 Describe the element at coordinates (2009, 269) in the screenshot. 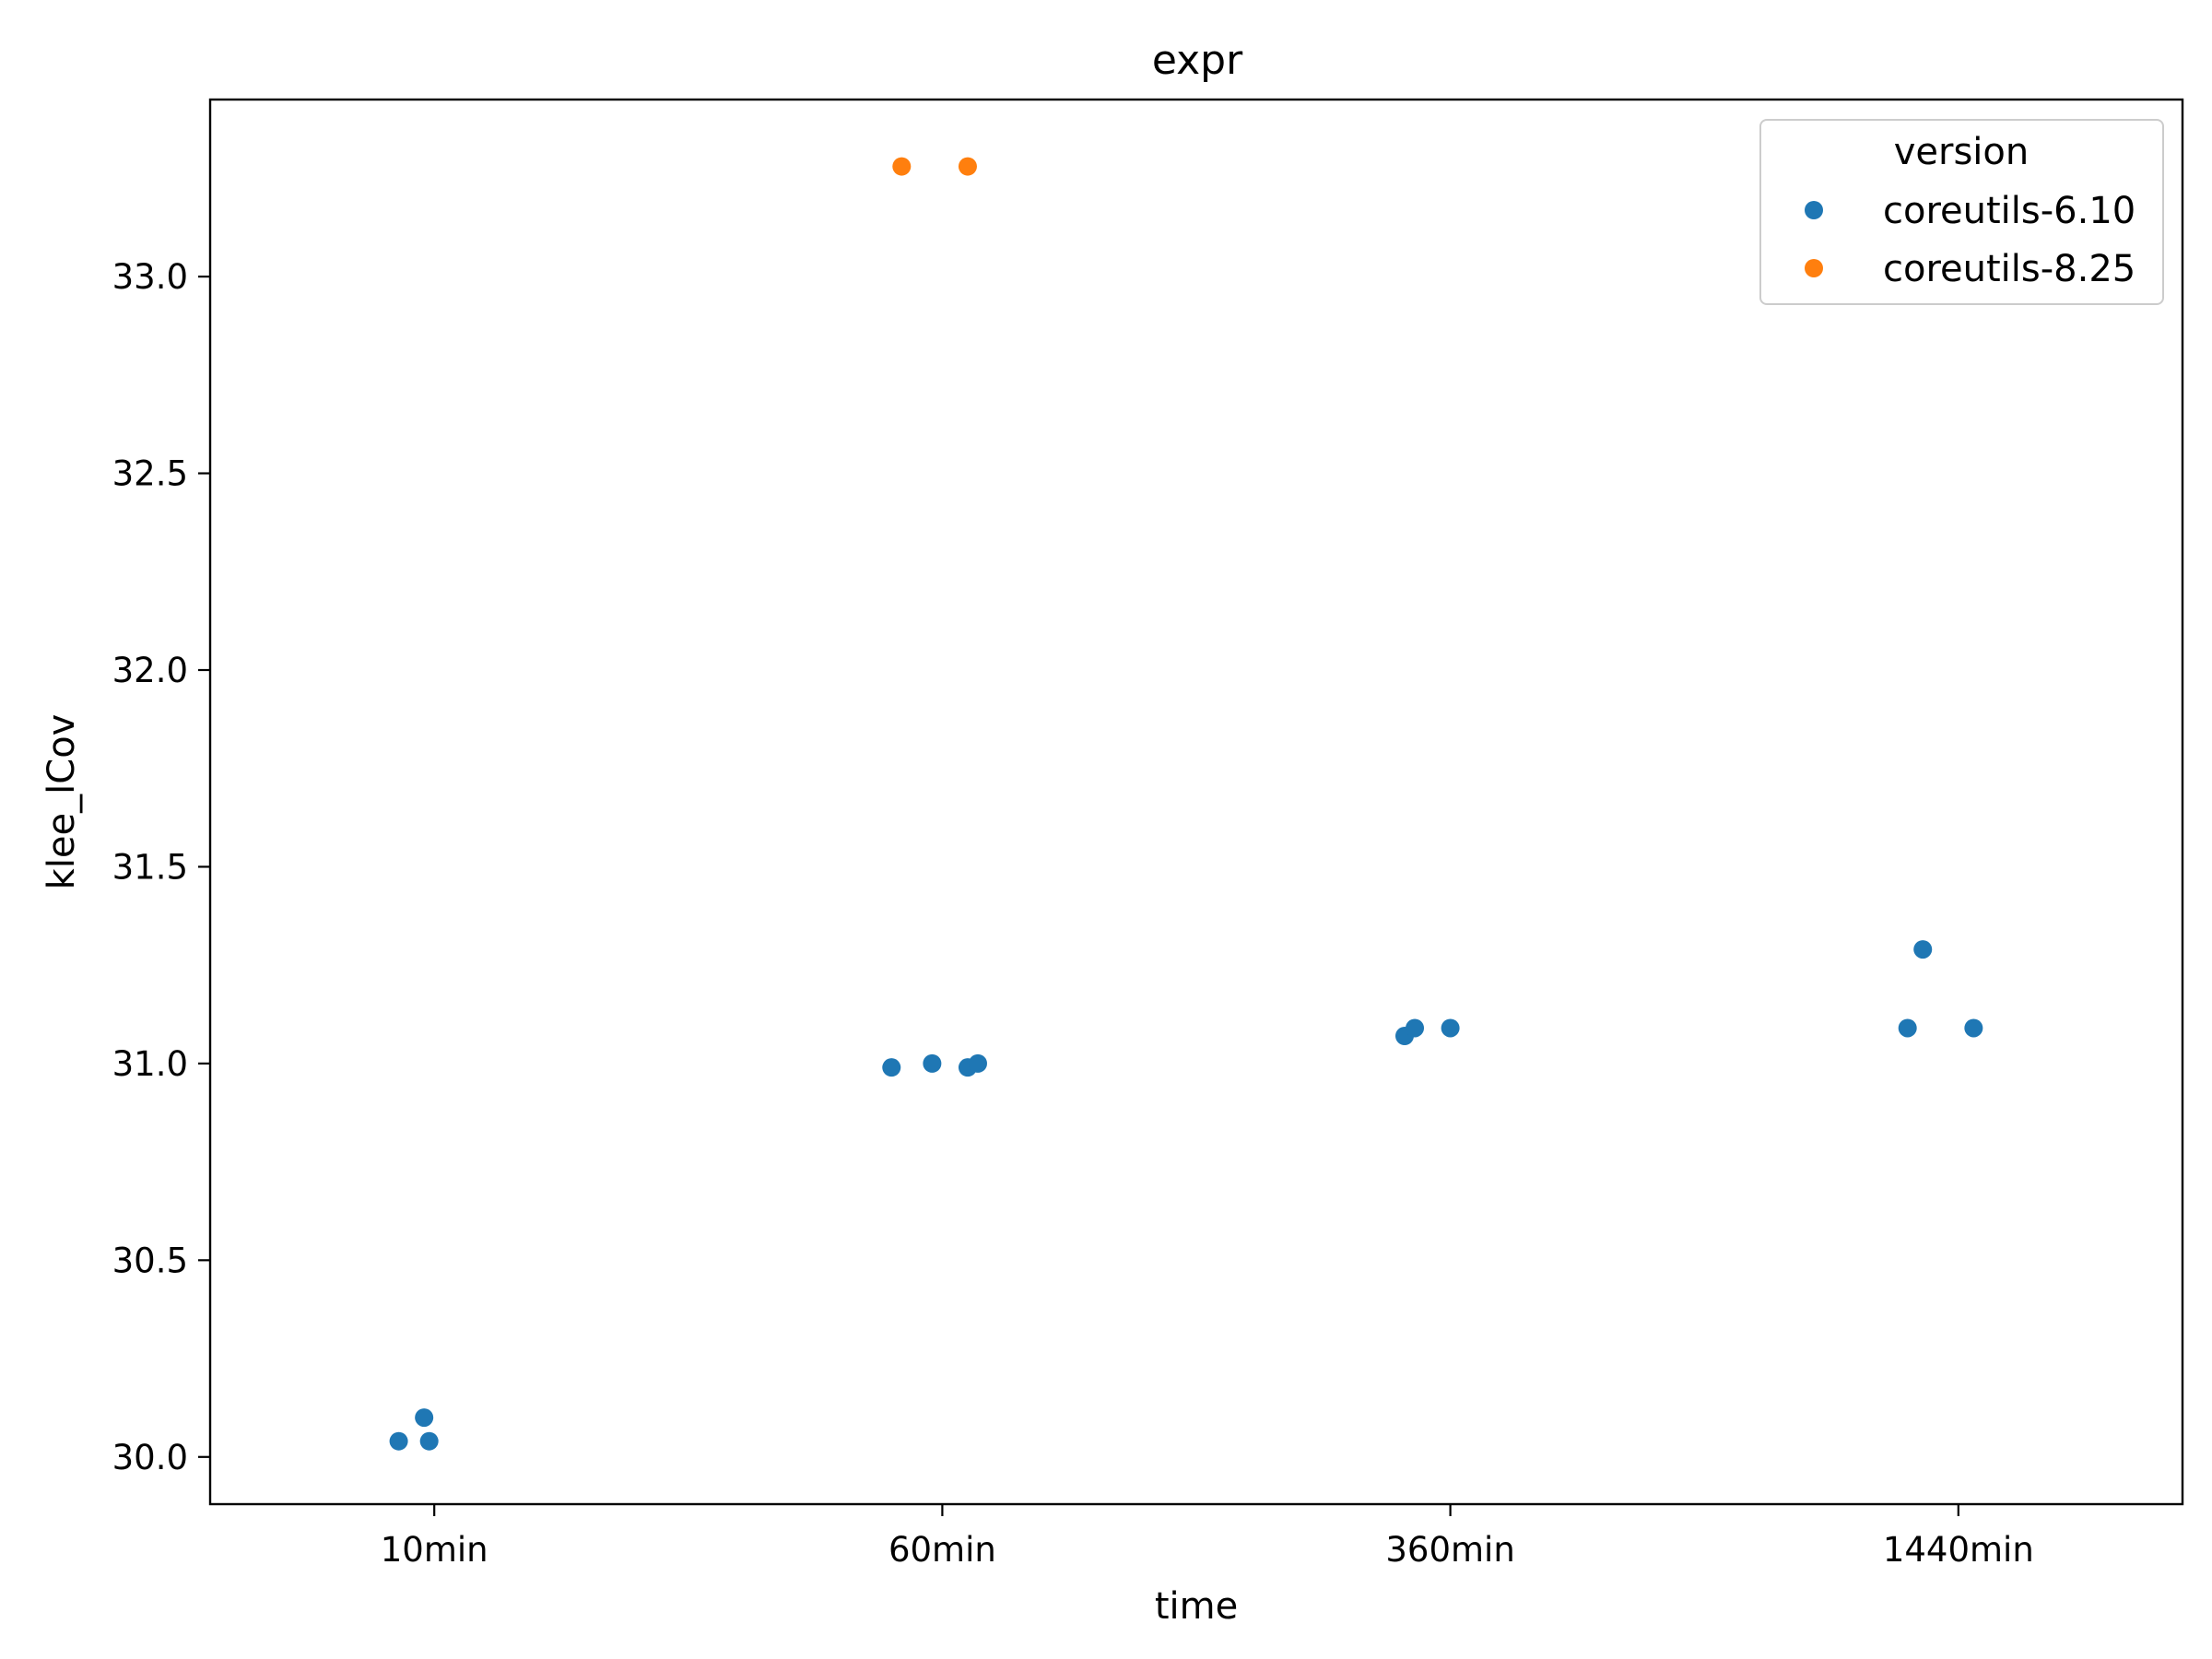

I see `legend-label-coreutils-8-25: coreutils-8.25` at that location.